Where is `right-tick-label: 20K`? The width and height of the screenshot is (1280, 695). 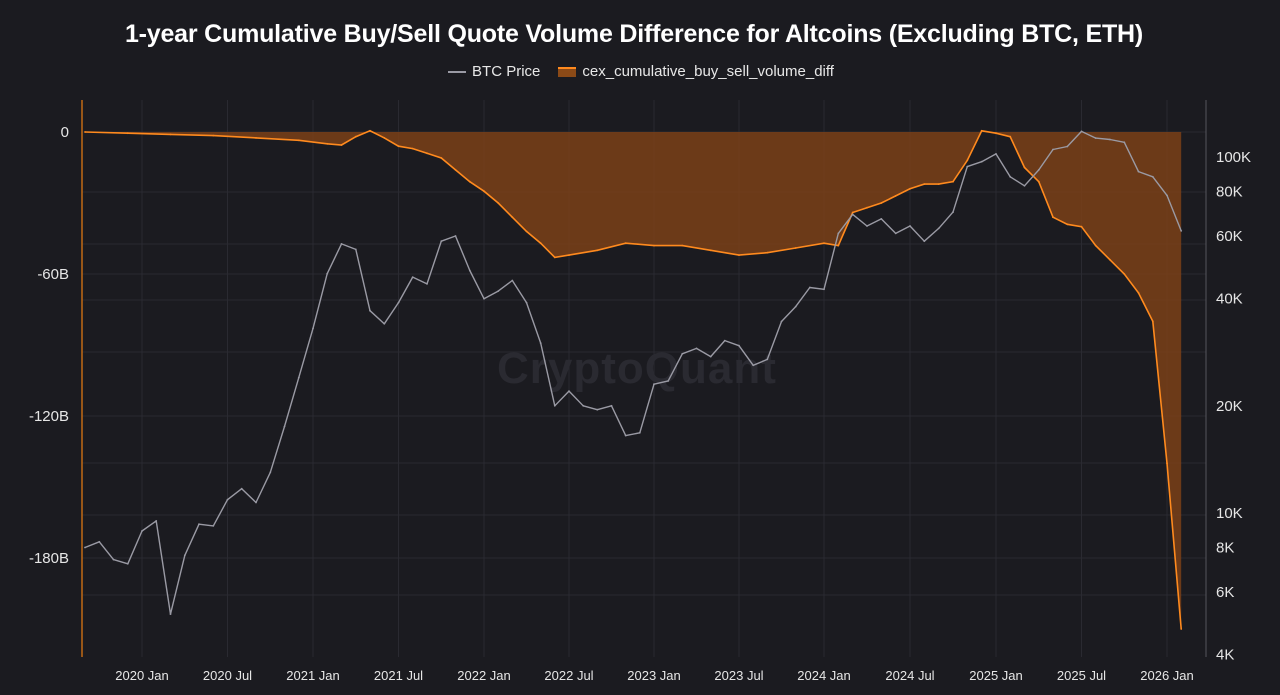 right-tick-label: 20K is located at coordinates (1229, 406).